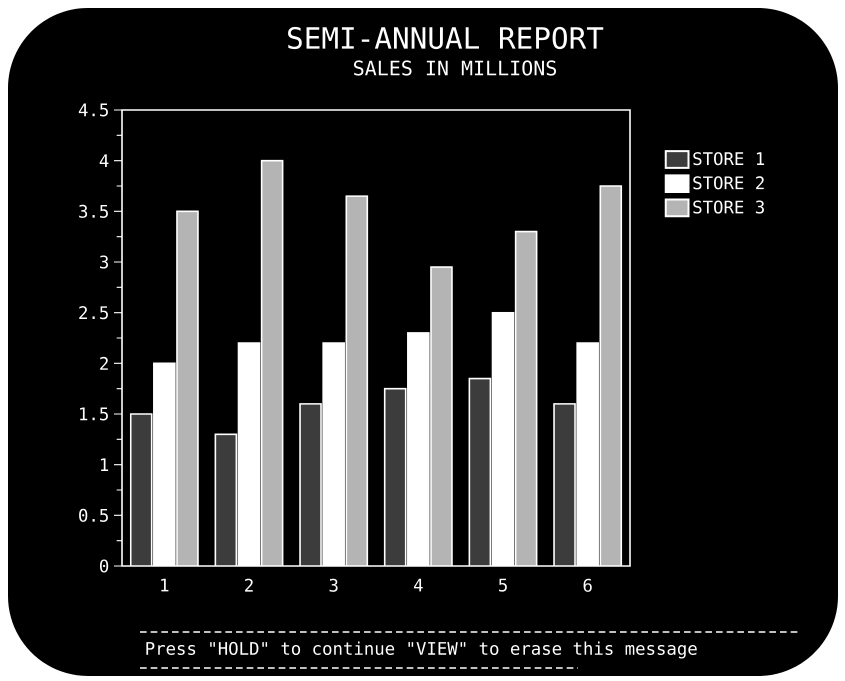  Describe the element at coordinates (94, 414) in the screenshot. I see `y-tick-label: 1.5` at that location.